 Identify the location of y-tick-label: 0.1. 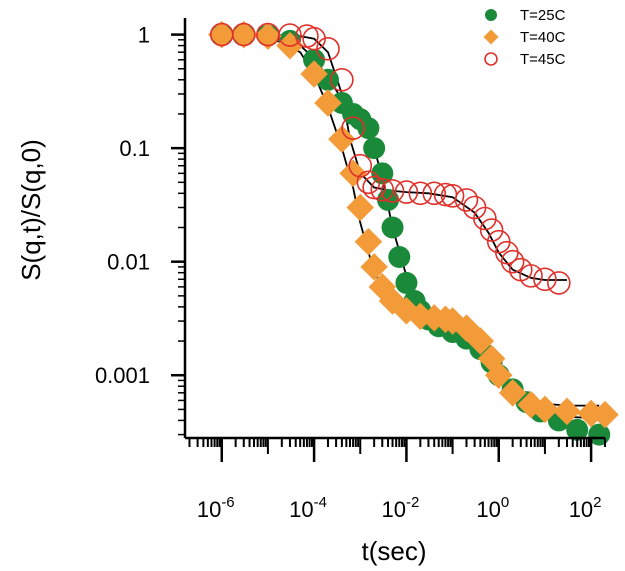
(134, 148).